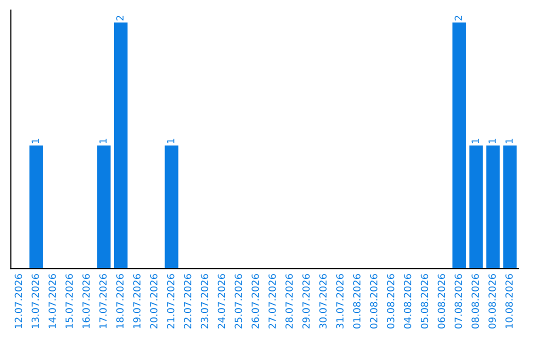 The width and height of the screenshot is (540, 340). Describe the element at coordinates (204, 301) in the screenshot. I see `x-tick-label: 23.07.2026` at that location.